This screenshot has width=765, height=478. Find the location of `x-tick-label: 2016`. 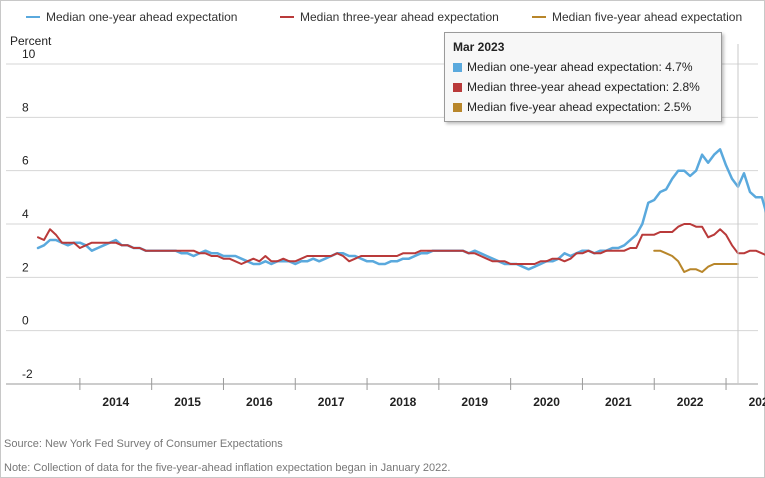

x-tick-label: 2016 is located at coordinates (259, 402).